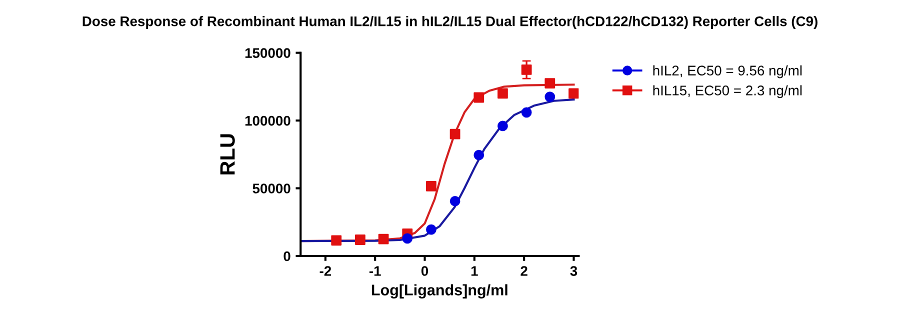  I want to click on x-axis-title: Log[Ligands]ng/ml, so click(440, 291).